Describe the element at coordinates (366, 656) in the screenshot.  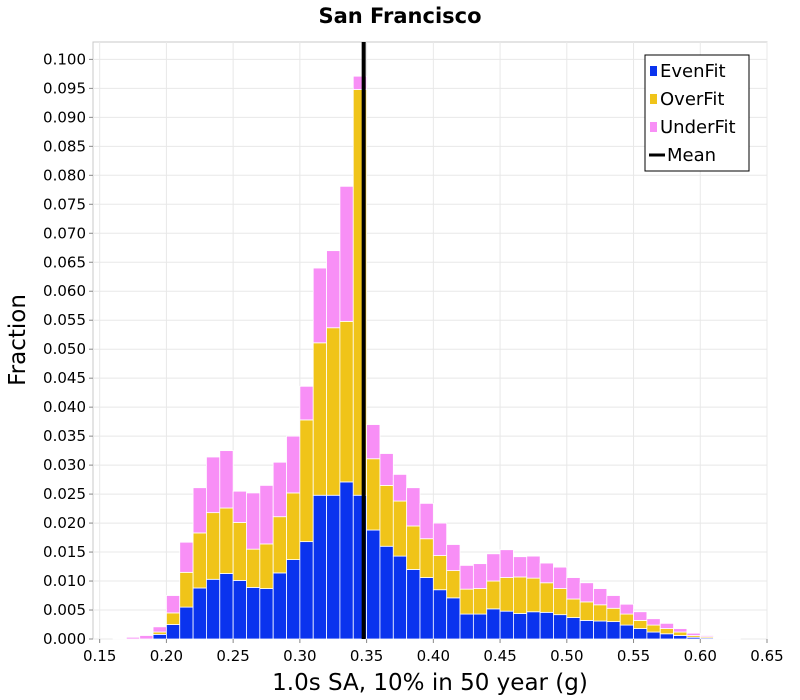
I see `x-tick-label: 0.35` at that location.